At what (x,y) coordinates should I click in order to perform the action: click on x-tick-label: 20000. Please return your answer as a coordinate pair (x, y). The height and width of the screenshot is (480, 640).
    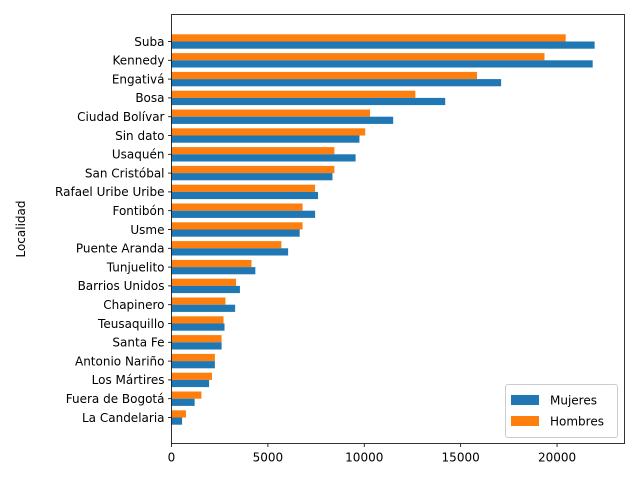
    Looking at the image, I should click on (557, 458).